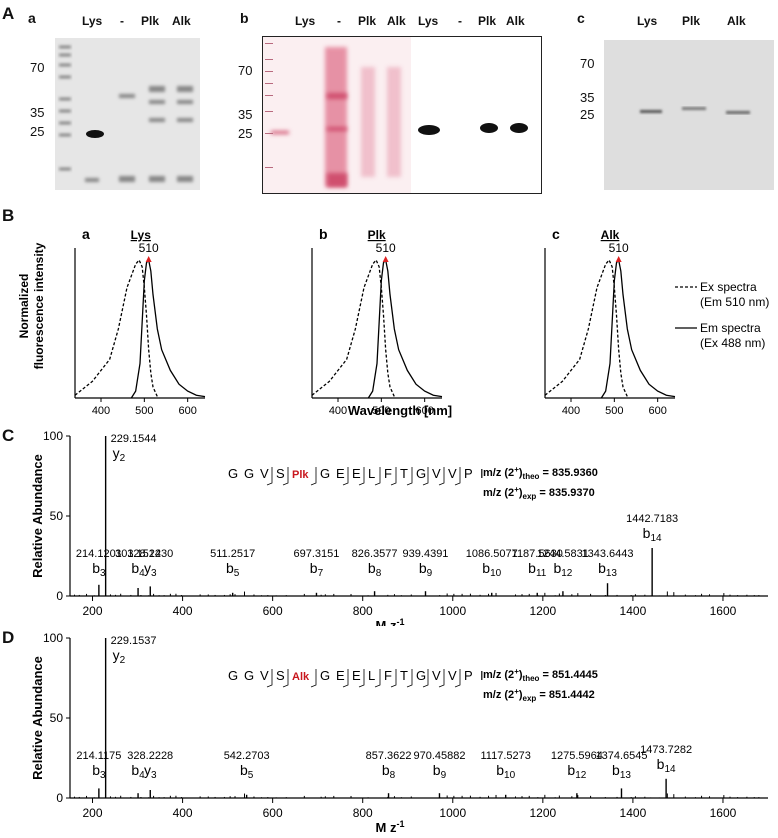 Image resolution: width=778 pixels, height=838 pixels. Describe the element at coordinates (695, 110) in the screenshot. I see `gel-bands-c` at that location.